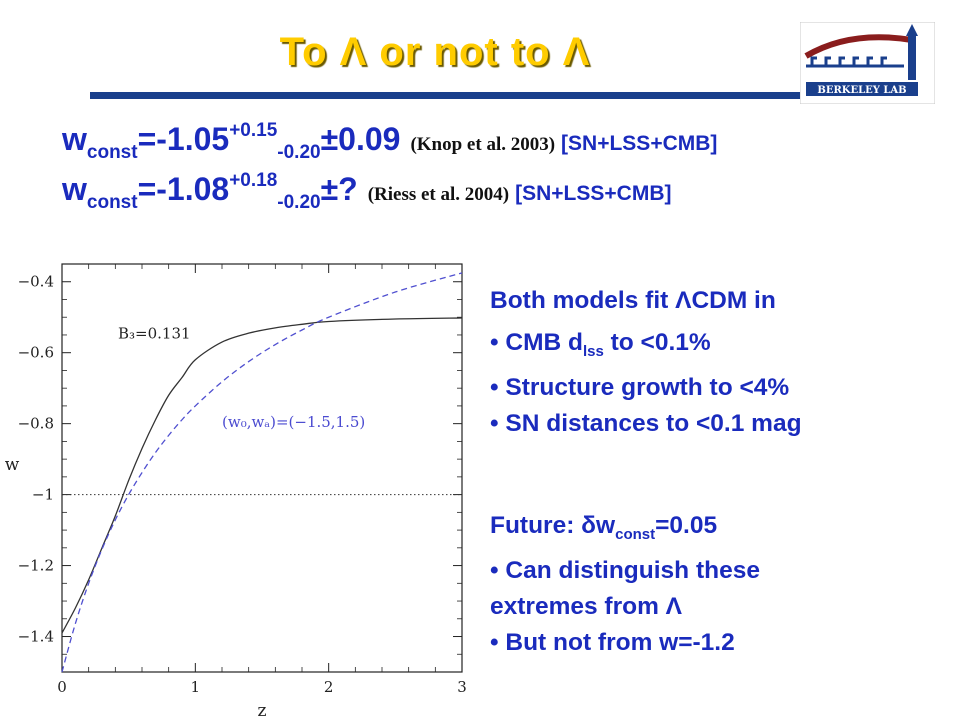  I want to click on panel2-bullet-distinguish: • Can distinguish these, so click(625, 570).